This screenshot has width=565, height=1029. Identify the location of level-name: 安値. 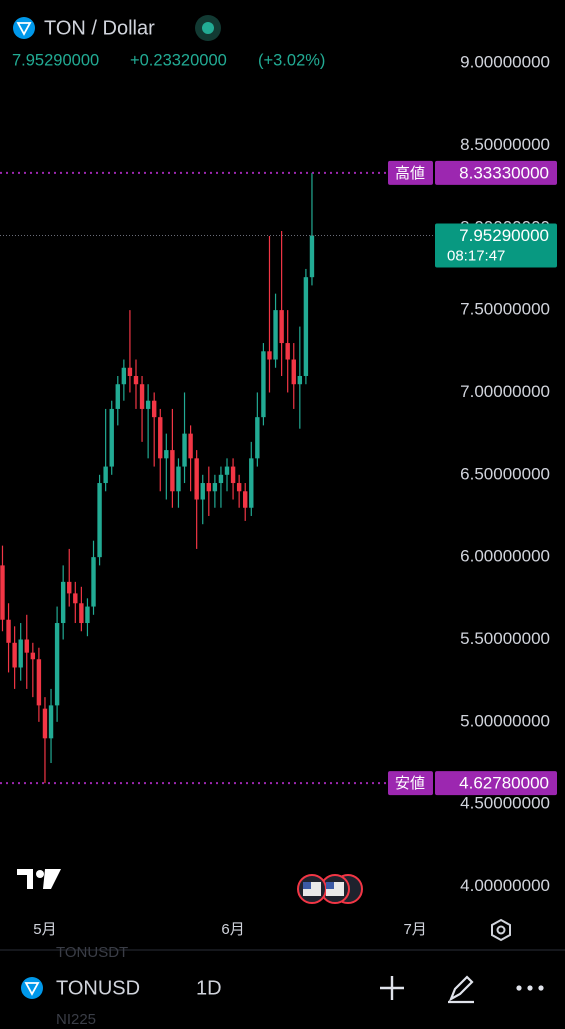
(410, 783).